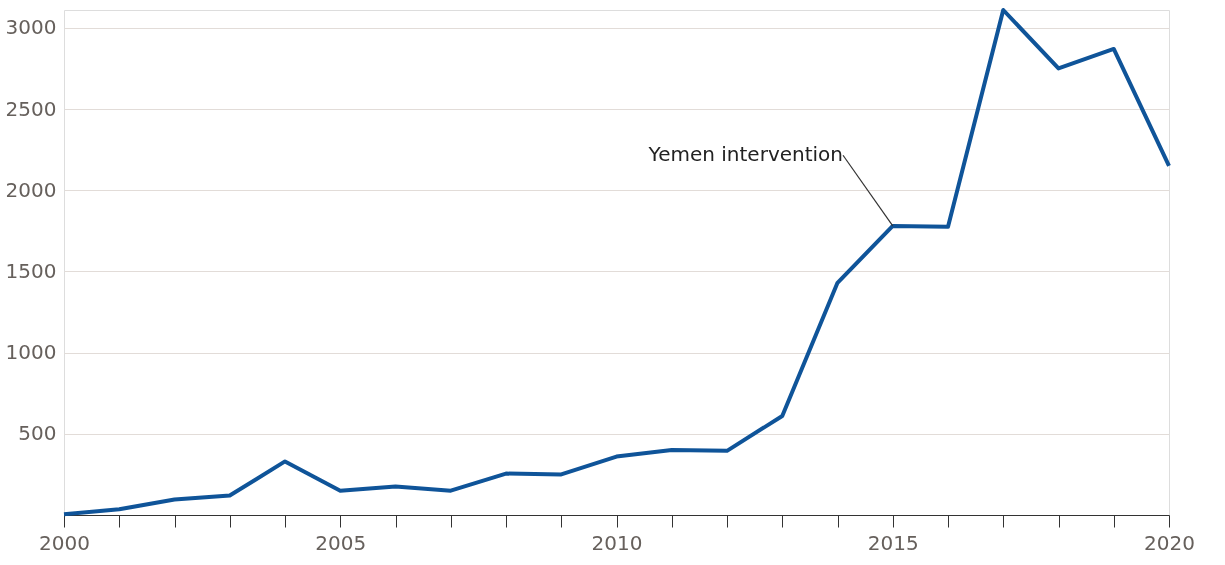  I want to click on y-tick-label: 2000, so click(31, 189).